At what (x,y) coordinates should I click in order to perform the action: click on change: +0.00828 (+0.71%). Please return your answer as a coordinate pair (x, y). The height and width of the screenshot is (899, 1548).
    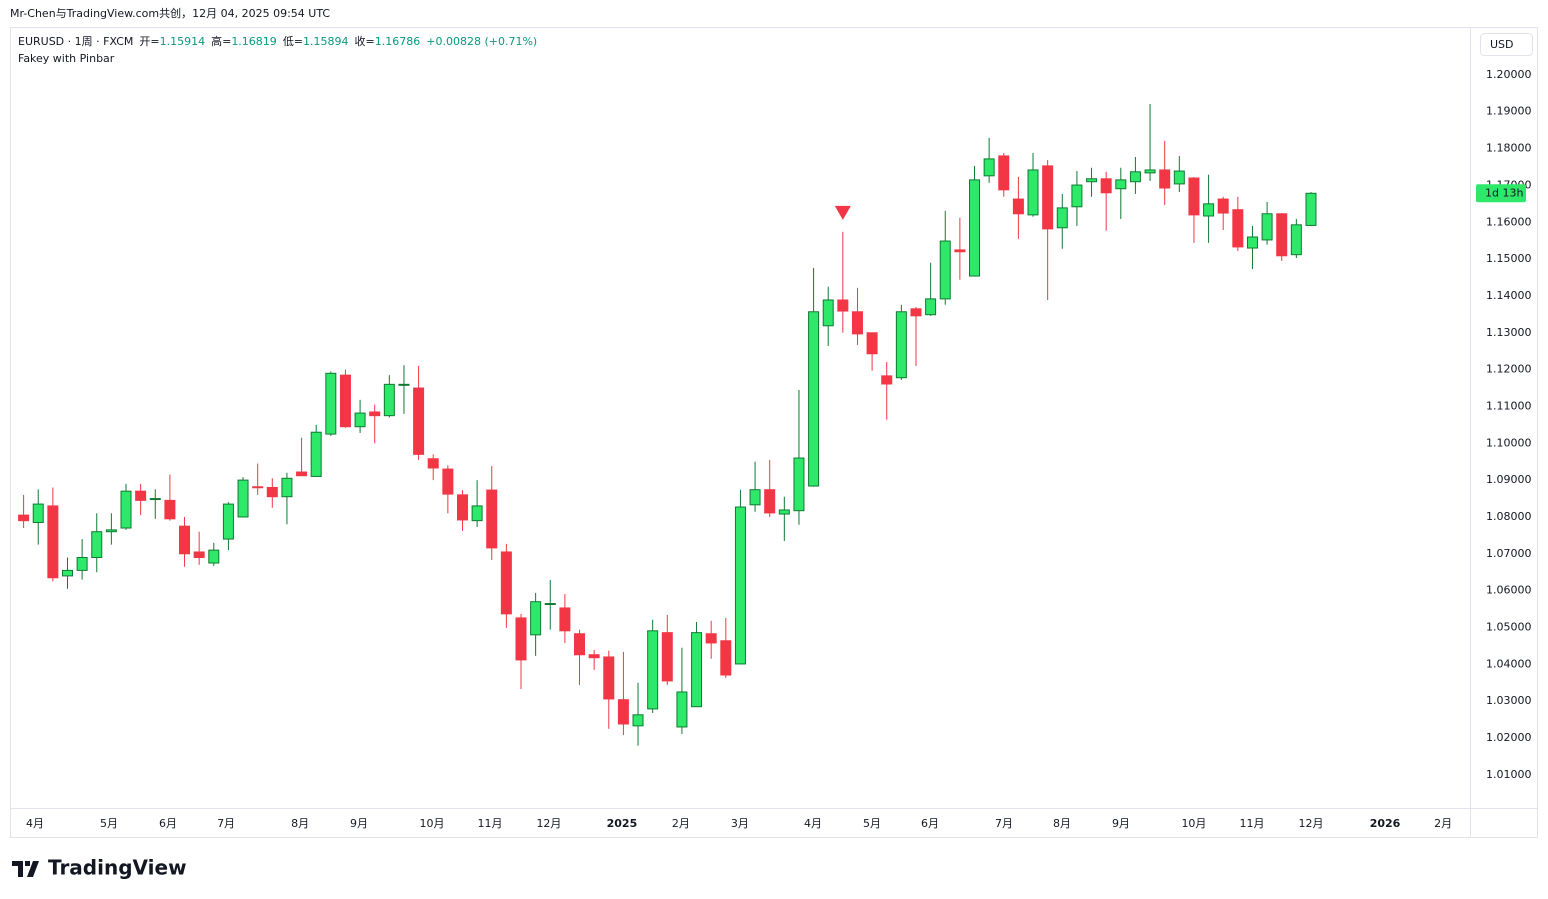
    Looking at the image, I should click on (481, 41).